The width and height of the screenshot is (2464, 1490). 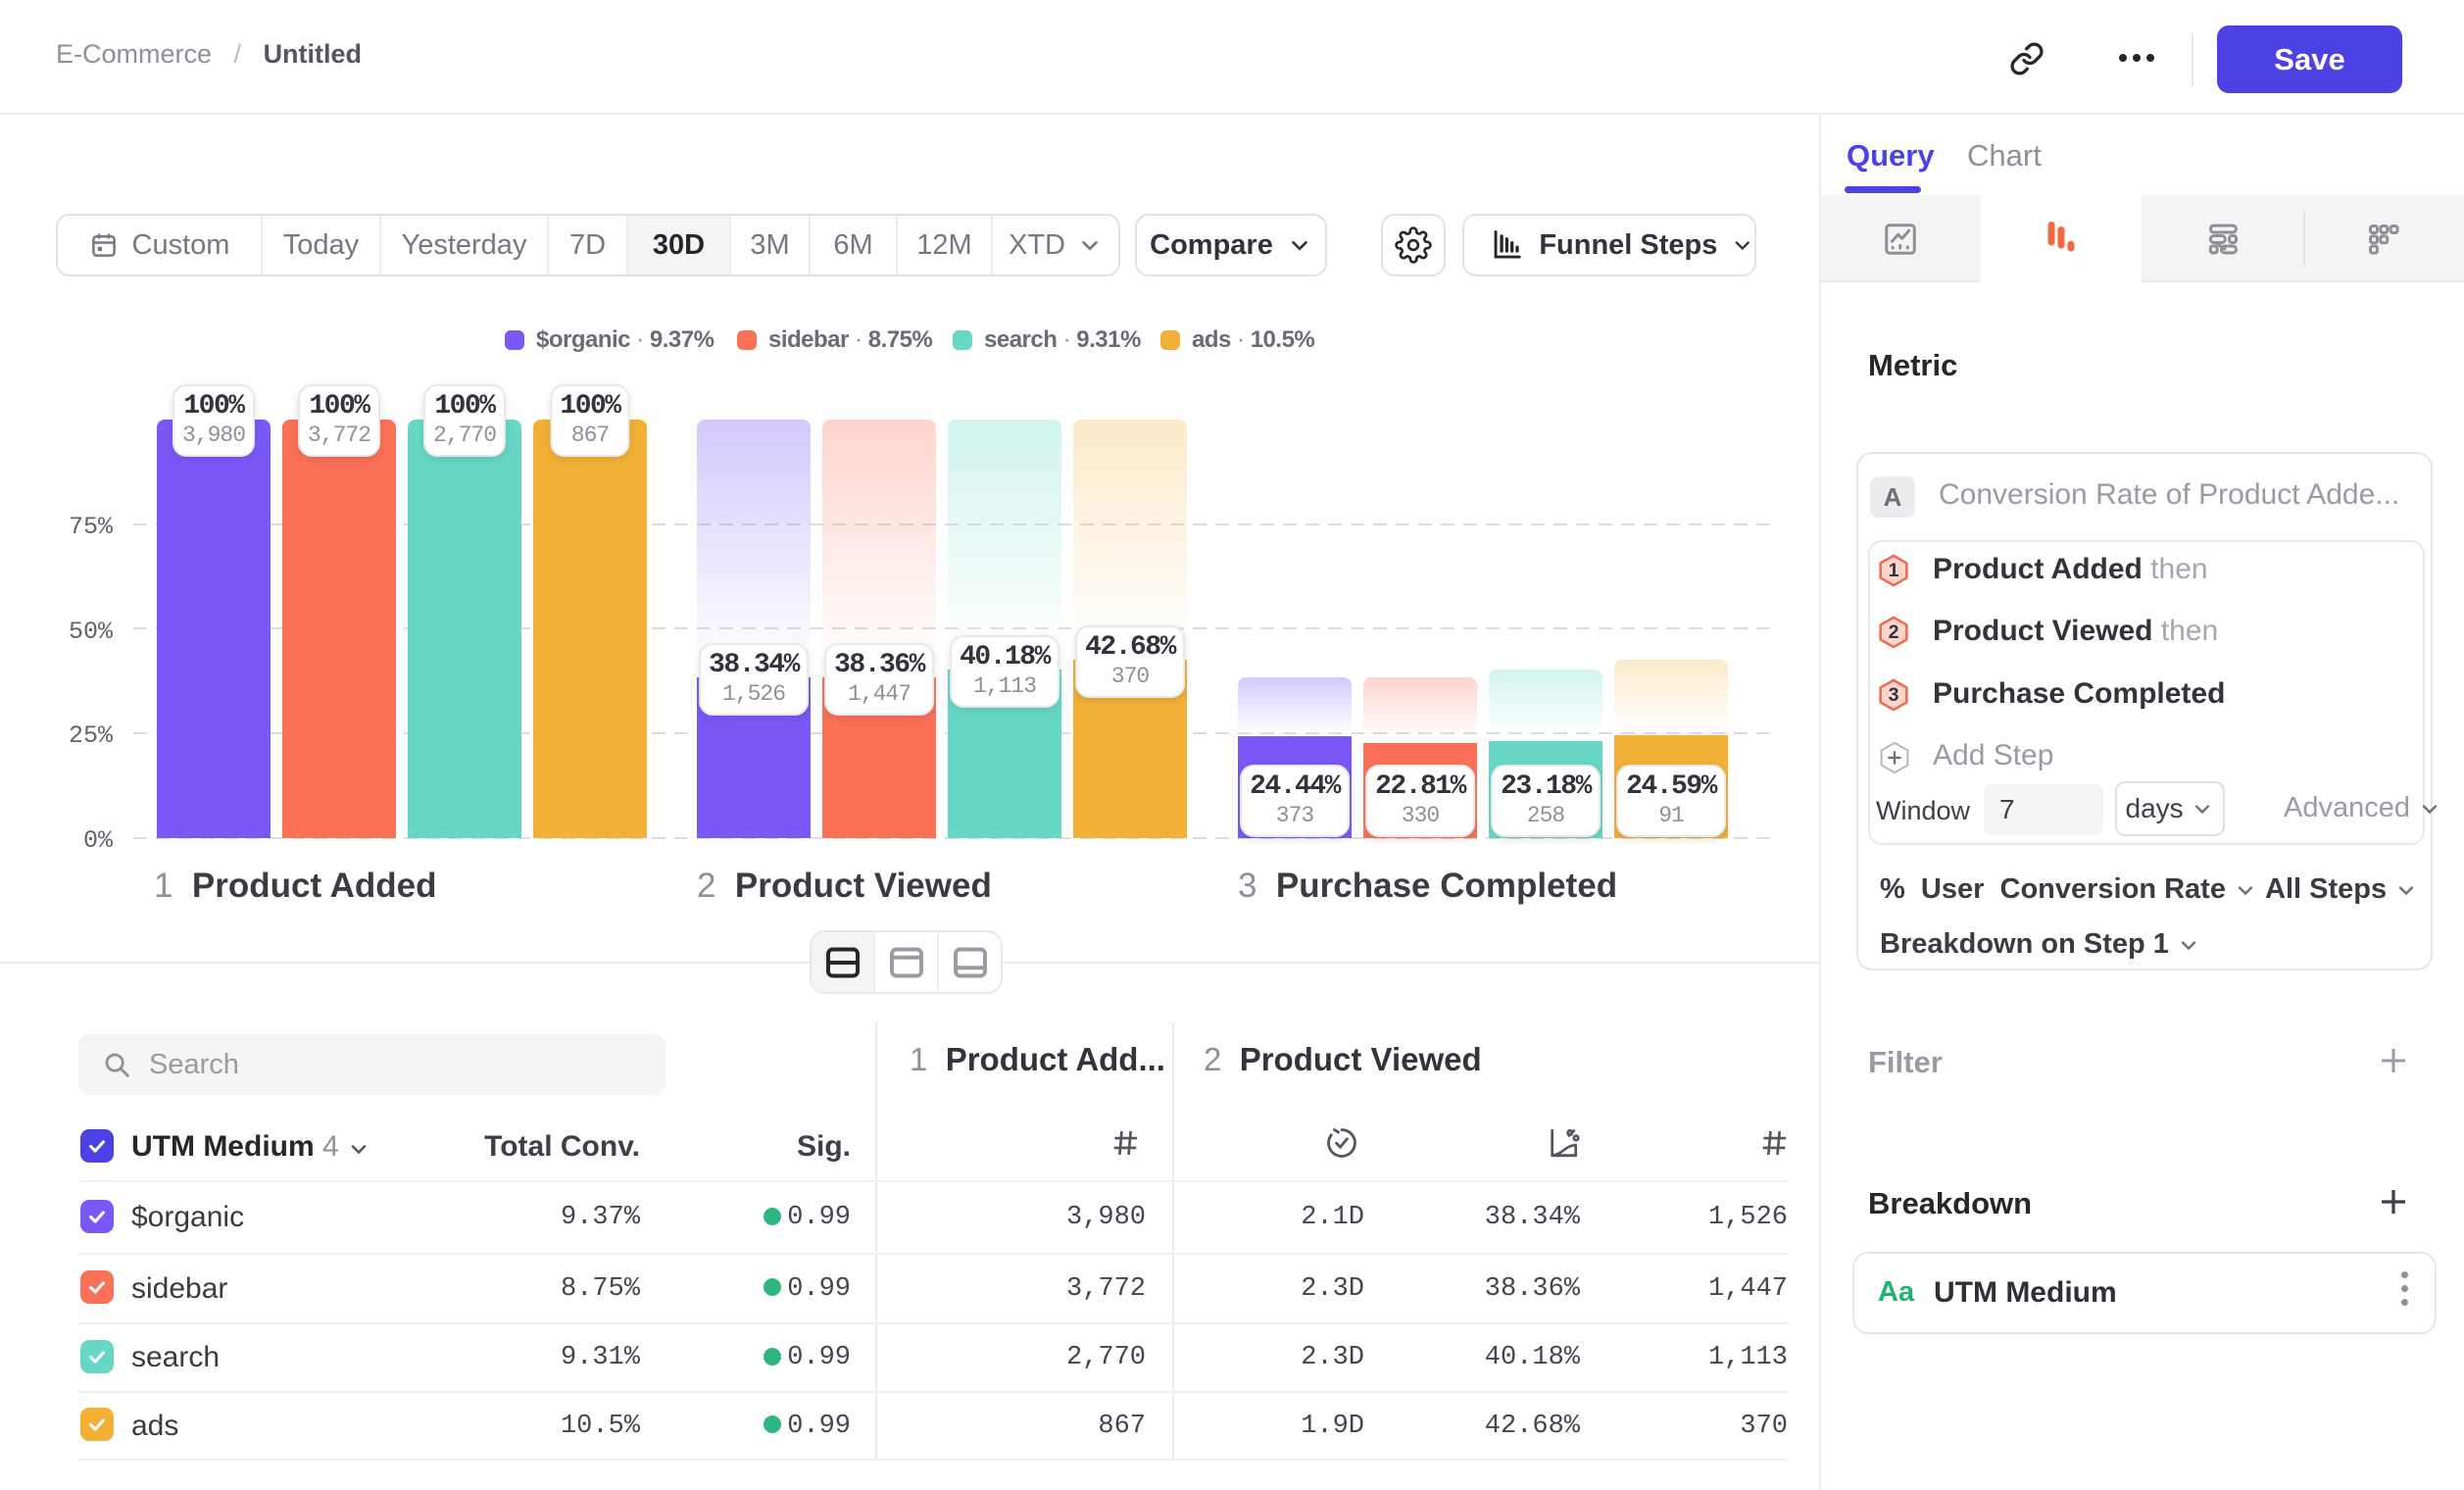 What do you see at coordinates (1894, 695) in the screenshot?
I see `svg-text: 3` at bounding box center [1894, 695].